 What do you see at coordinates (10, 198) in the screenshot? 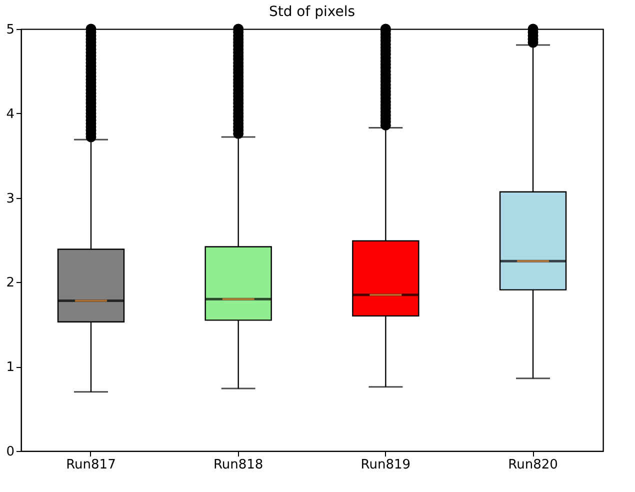
I see `y-tick-label: 3` at bounding box center [10, 198].